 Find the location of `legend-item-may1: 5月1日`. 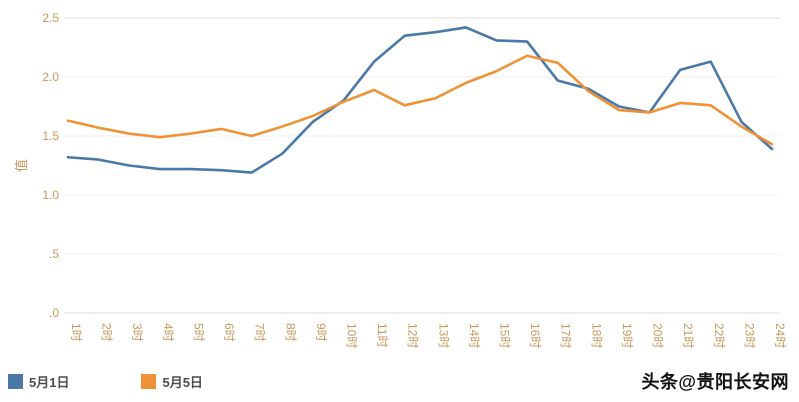

legend-item-may1: 5月1日 is located at coordinates (38, 381).